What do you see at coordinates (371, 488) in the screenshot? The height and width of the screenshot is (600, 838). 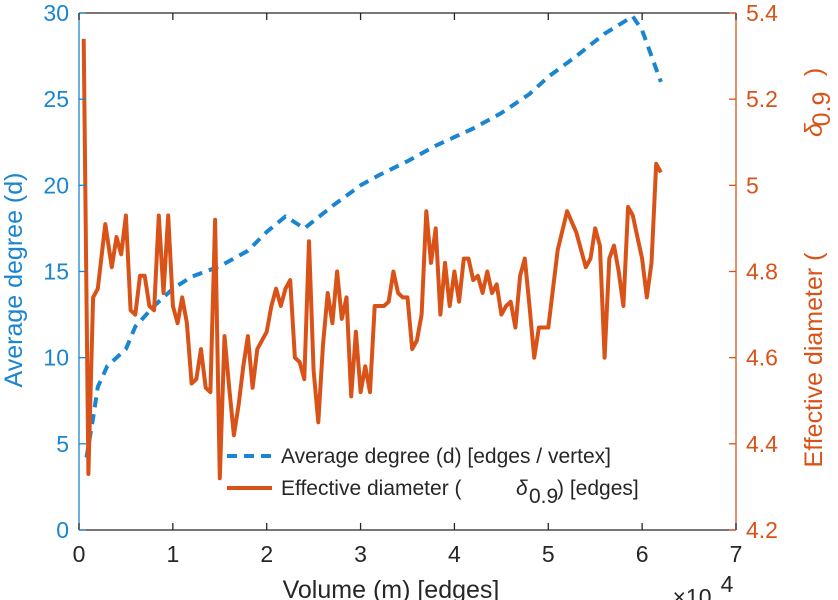 I see `legend-label-effective-diameter: Effective diameter (` at bounding box center [371, 488].